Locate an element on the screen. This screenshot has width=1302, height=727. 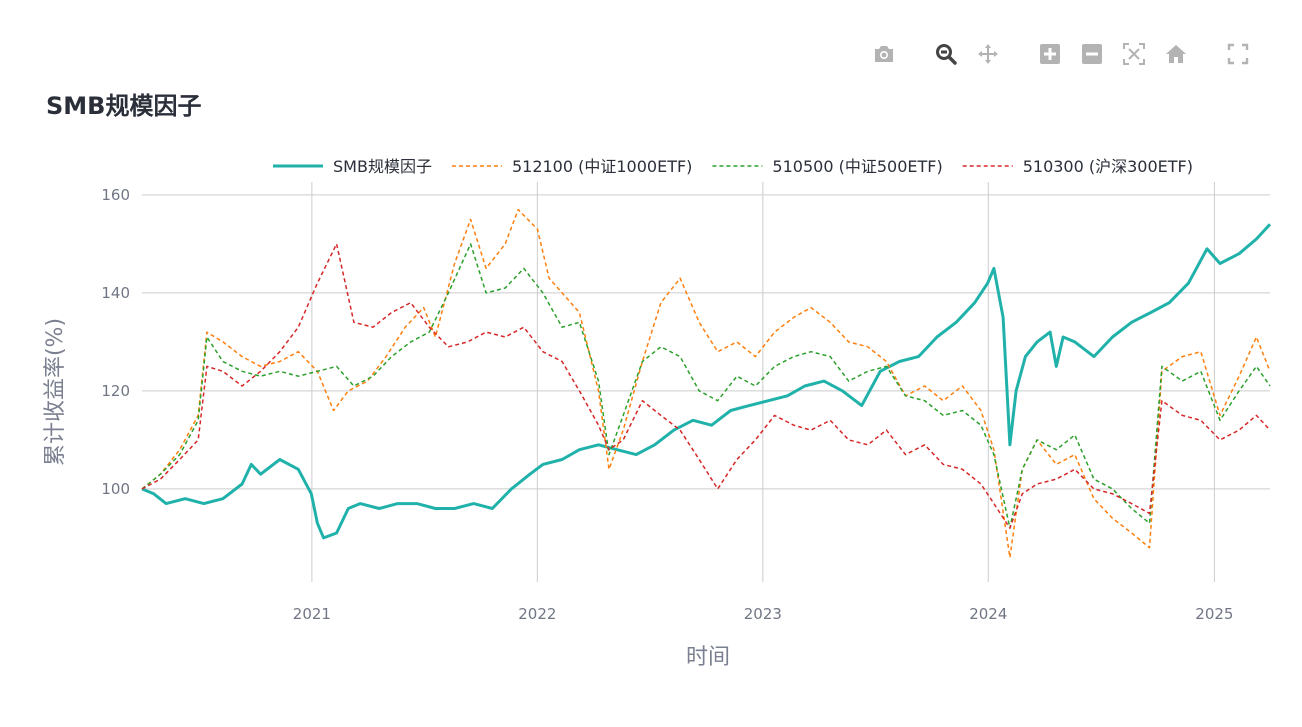
legend-label: 510300 (沪深300ETF) is located at coordinates (1108, 166).